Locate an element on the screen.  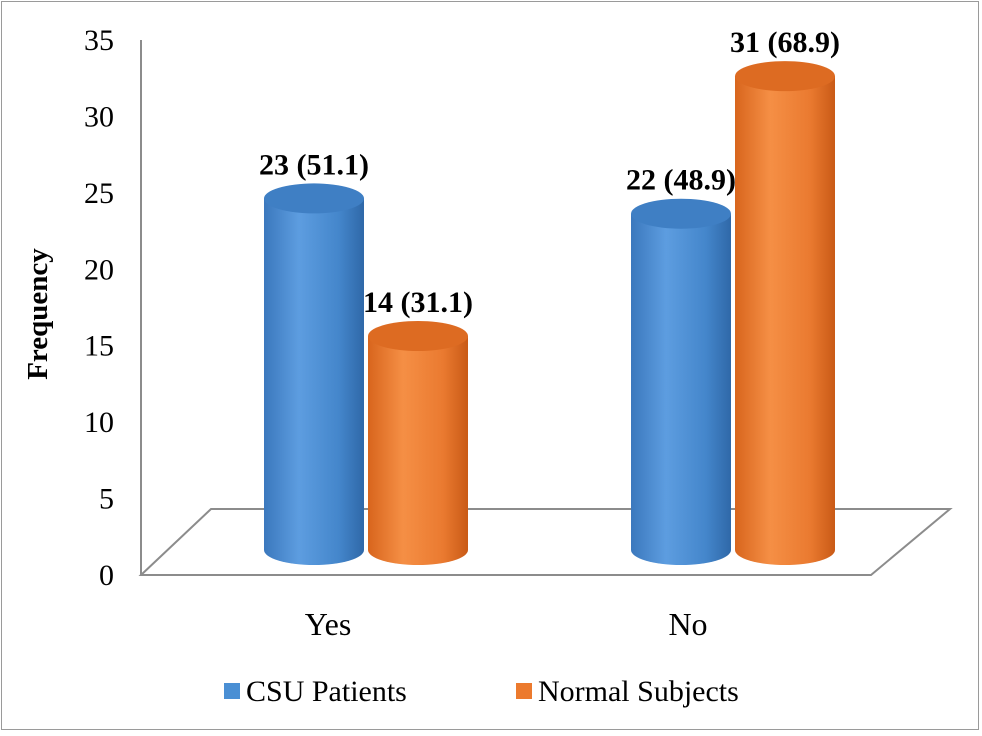
y-tick-label: 5 is located at coordinates (106, 499).